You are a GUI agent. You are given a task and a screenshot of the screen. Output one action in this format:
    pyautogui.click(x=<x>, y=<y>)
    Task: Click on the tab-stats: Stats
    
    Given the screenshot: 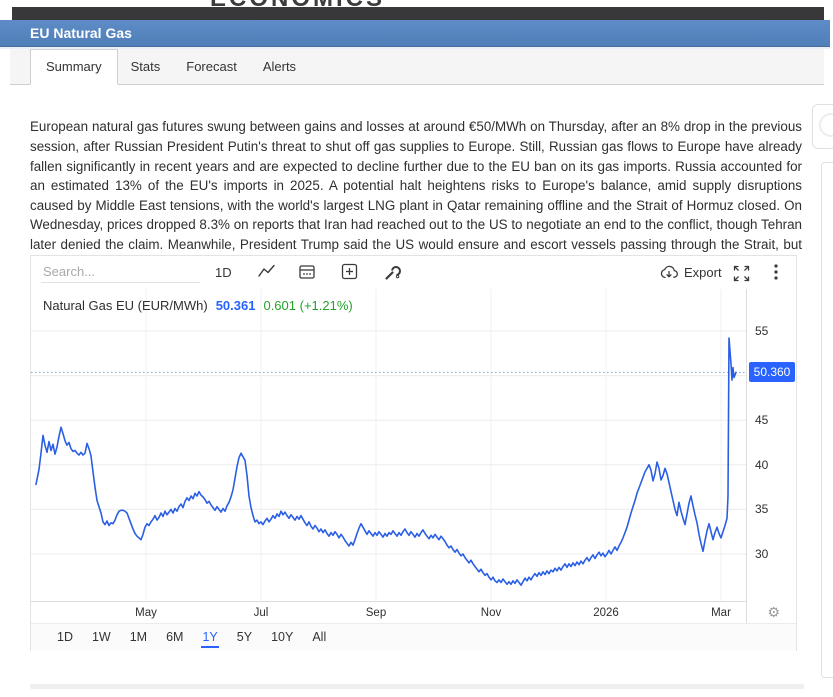 What is the action you would take?
    pyautogui.click(x=145, y=66)
    